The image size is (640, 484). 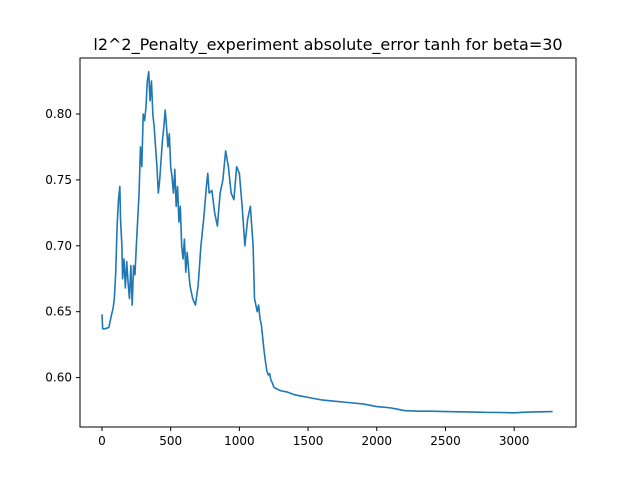 I want to click on x-tick-label: 2500, so click(x=445, y=441).